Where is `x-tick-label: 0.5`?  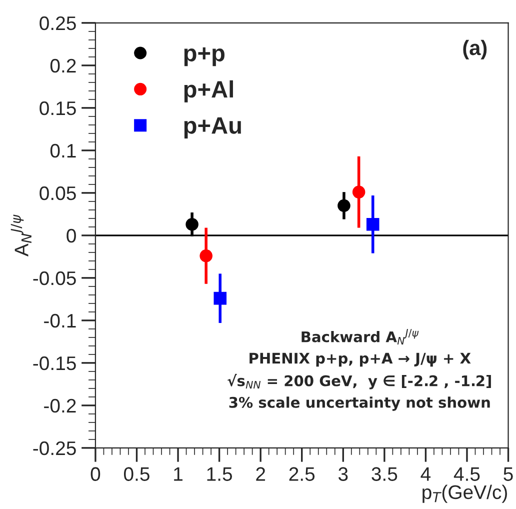
x-tick-label: 0.5 is located at coordinates (137, 474).